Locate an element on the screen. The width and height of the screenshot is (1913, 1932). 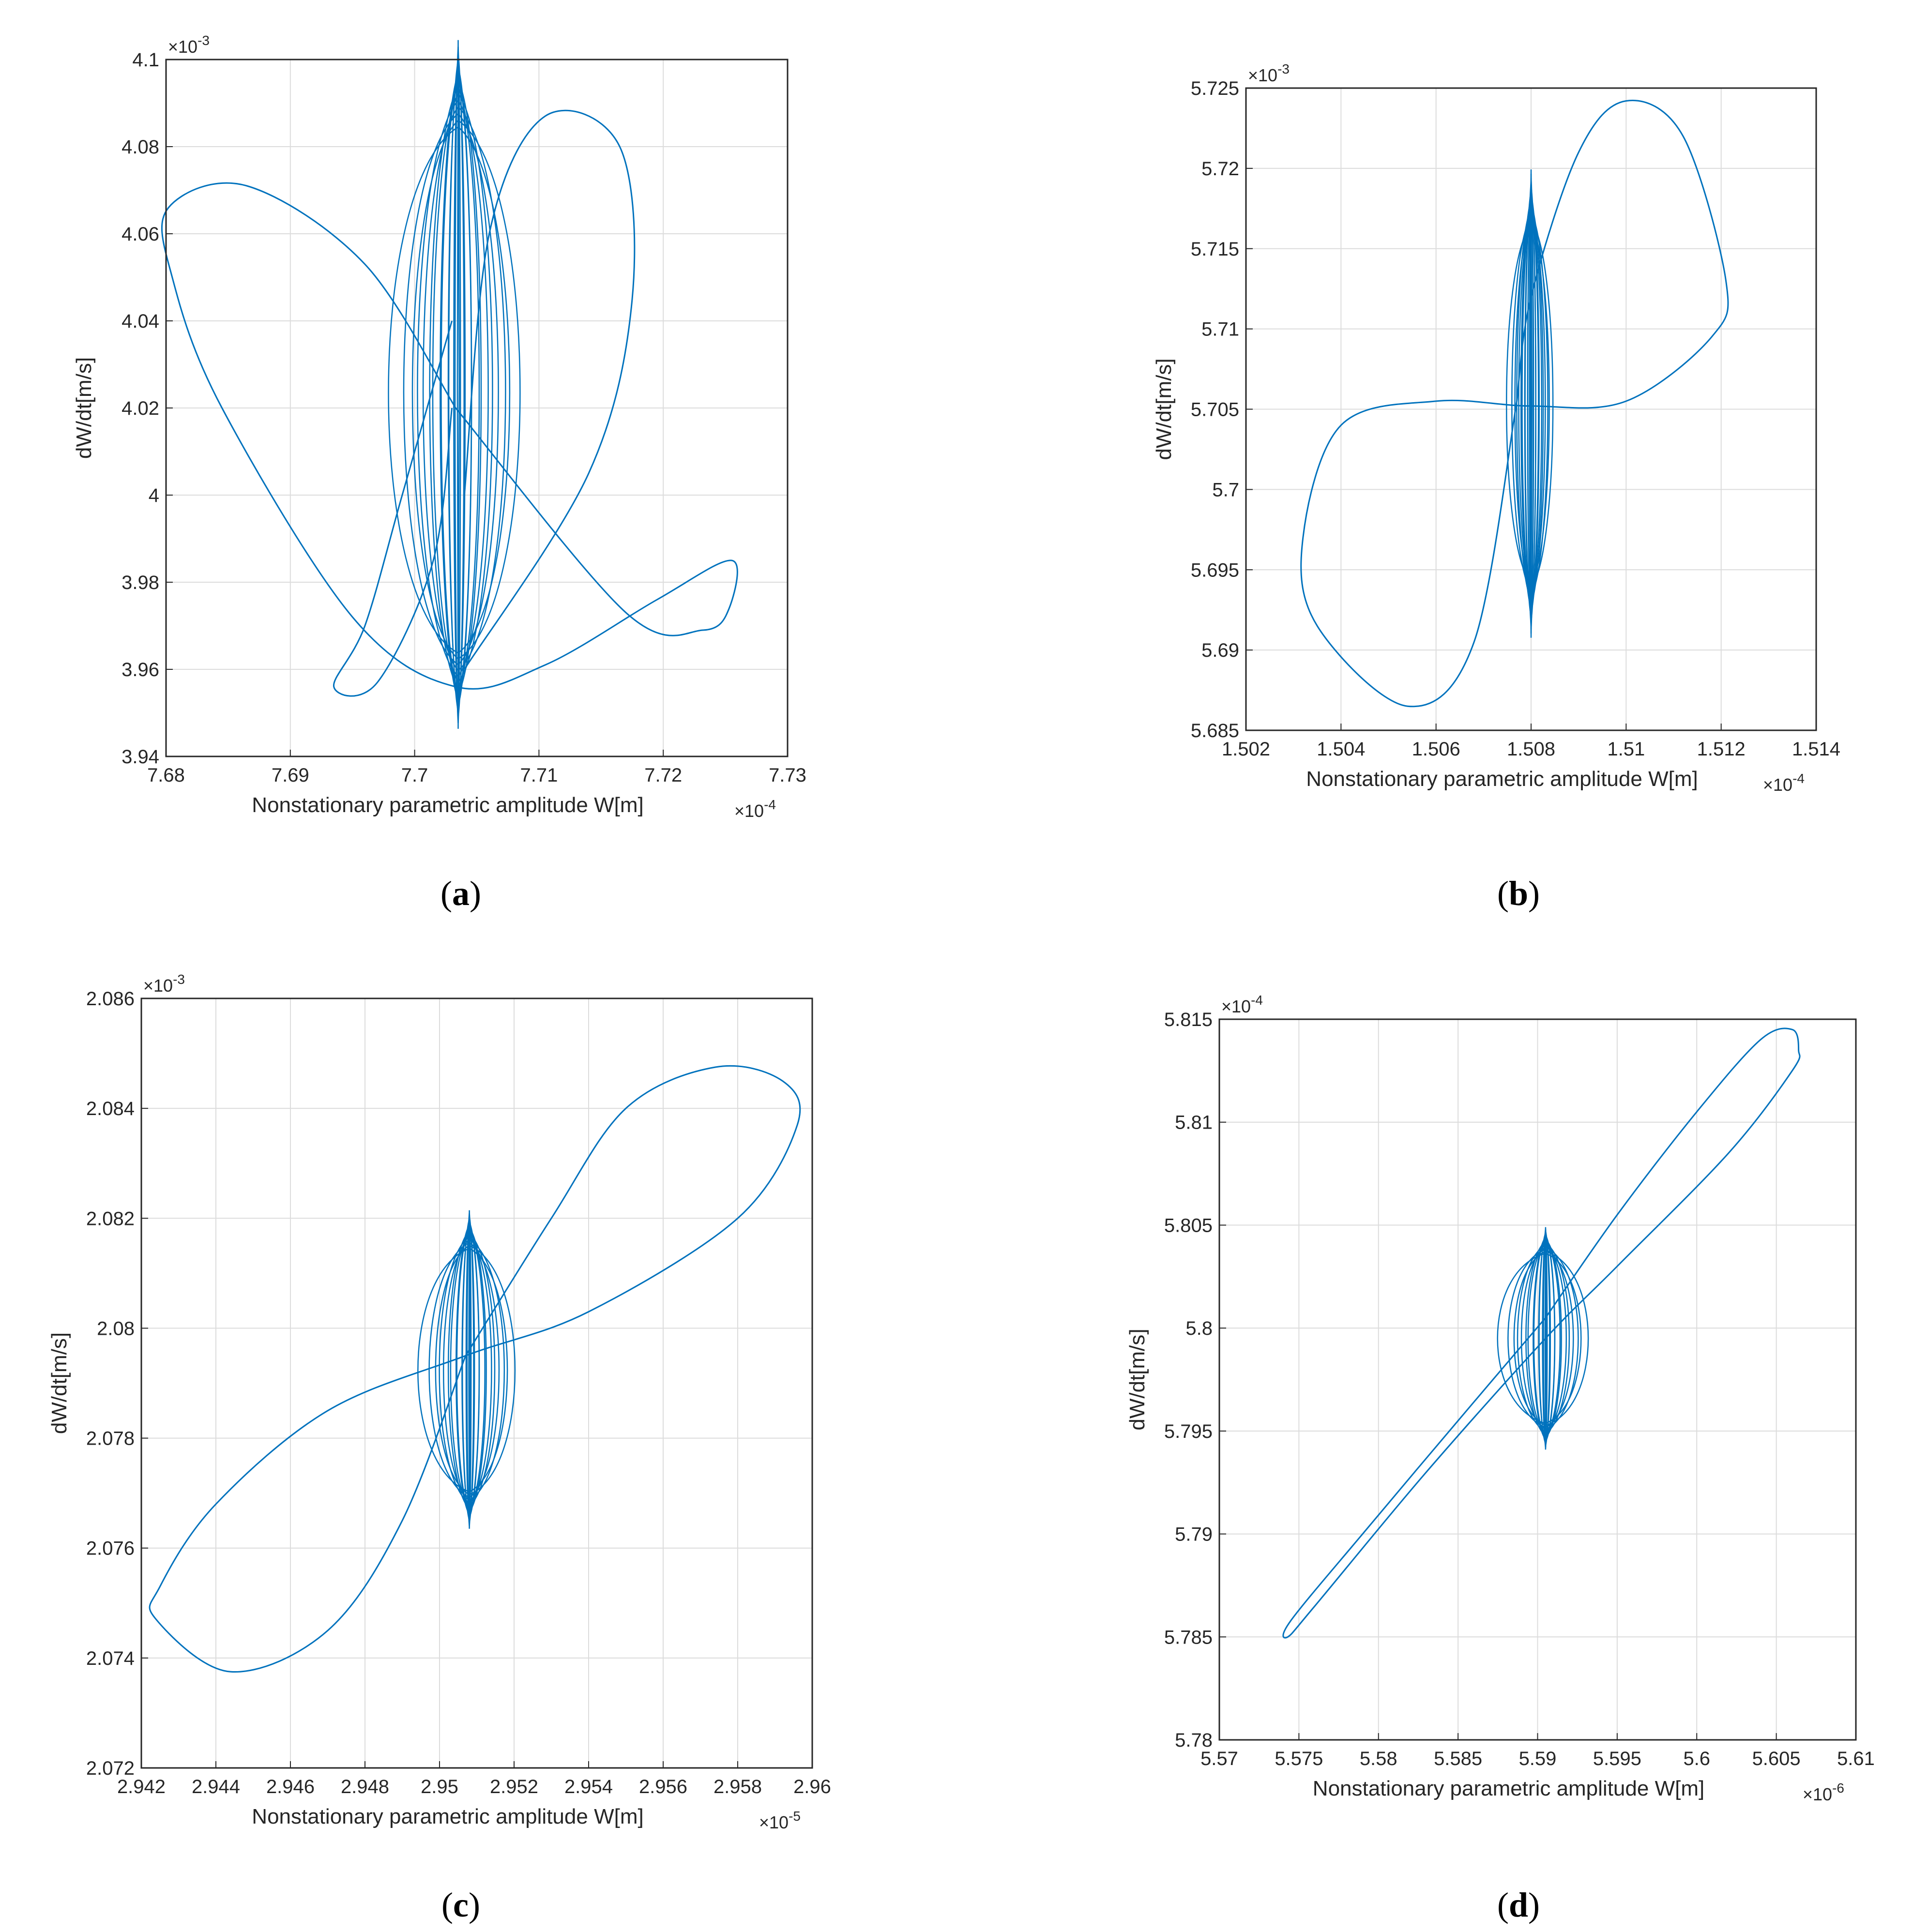
x-tick-label: 5.6 is located at coordinates (1696, 1758).